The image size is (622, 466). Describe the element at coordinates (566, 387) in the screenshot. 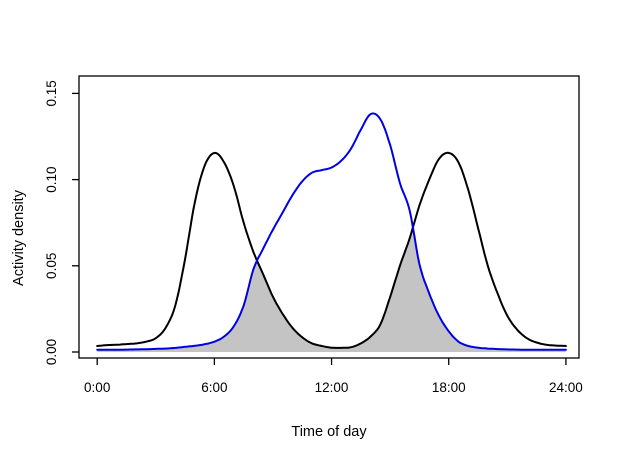

I see `x-tick-label: 24:00` at that location.